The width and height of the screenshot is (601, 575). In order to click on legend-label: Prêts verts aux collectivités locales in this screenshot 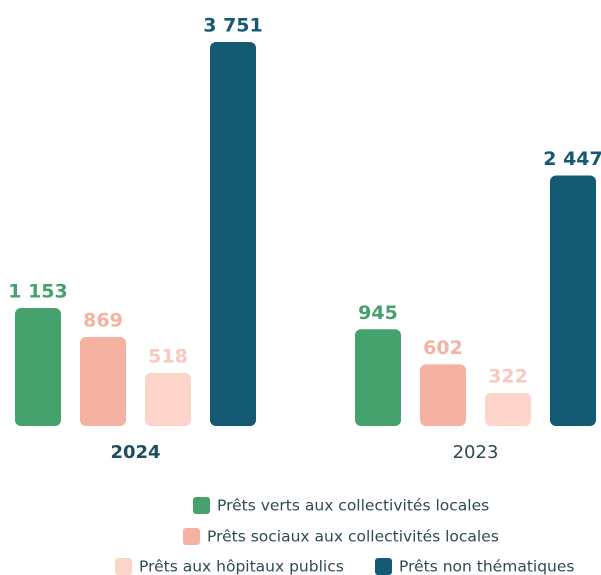, I will do `click(353, 506)`.